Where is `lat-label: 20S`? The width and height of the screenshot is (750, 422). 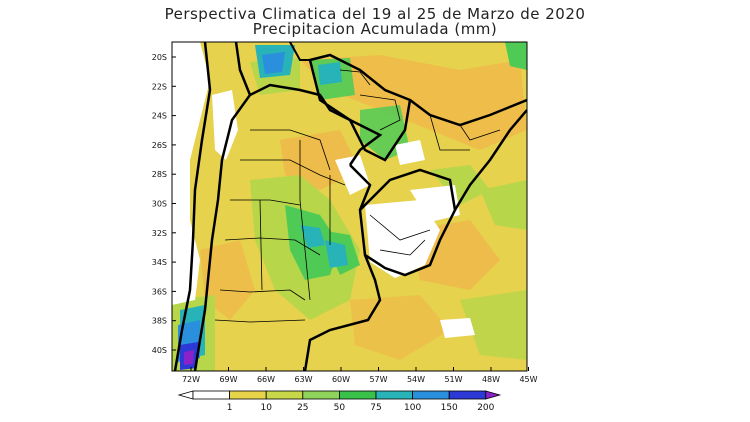 lat-label: 20S is located at coordinates (159, 57).